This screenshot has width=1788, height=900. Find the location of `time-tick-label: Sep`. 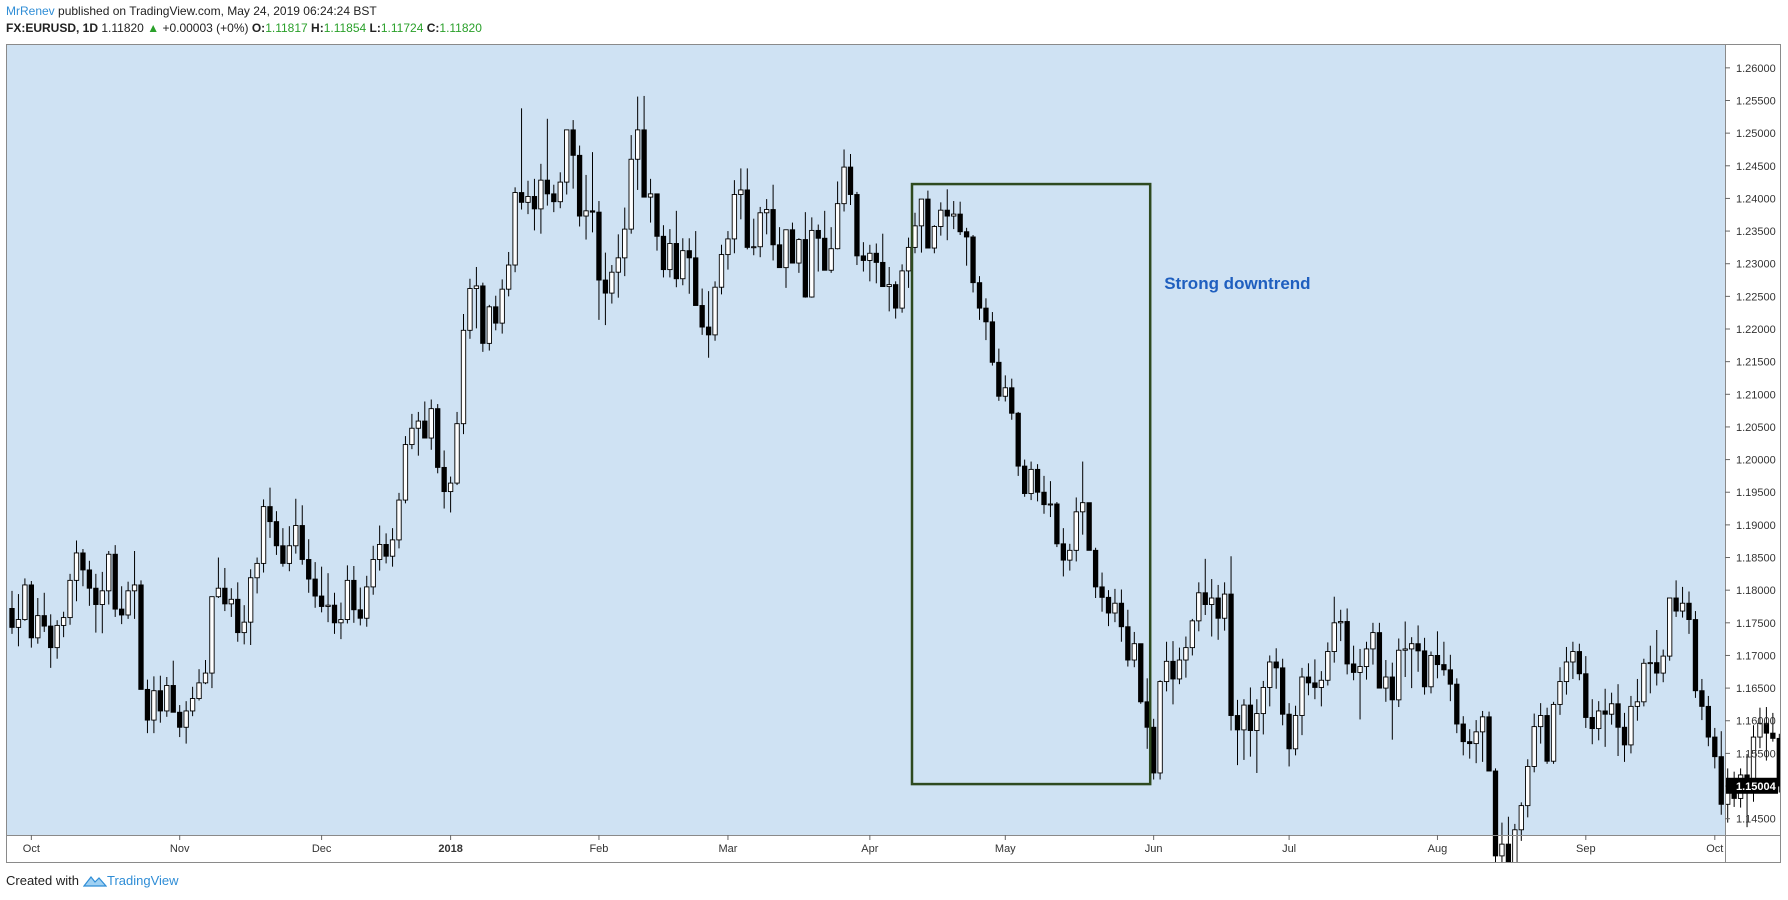

time-tick-label: Sep is located at coordinates (1586, 849).